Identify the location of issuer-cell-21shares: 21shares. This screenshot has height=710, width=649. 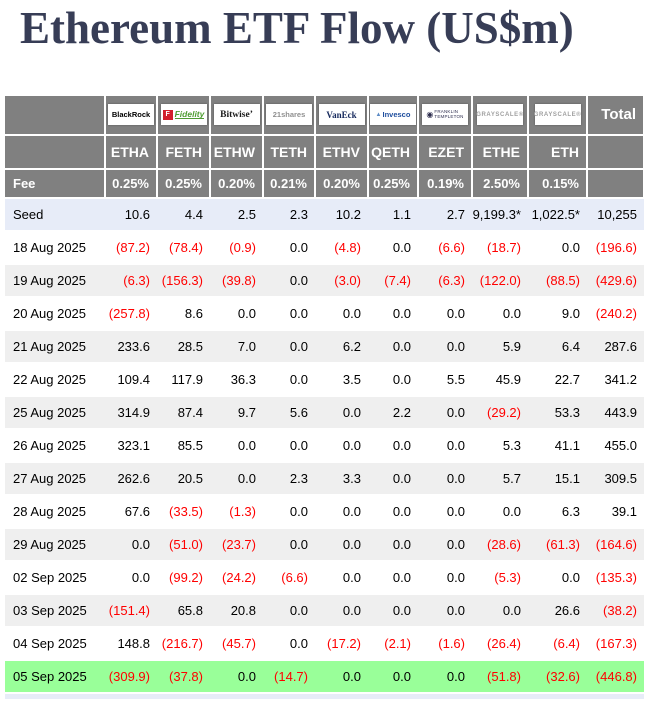
(289, 115).